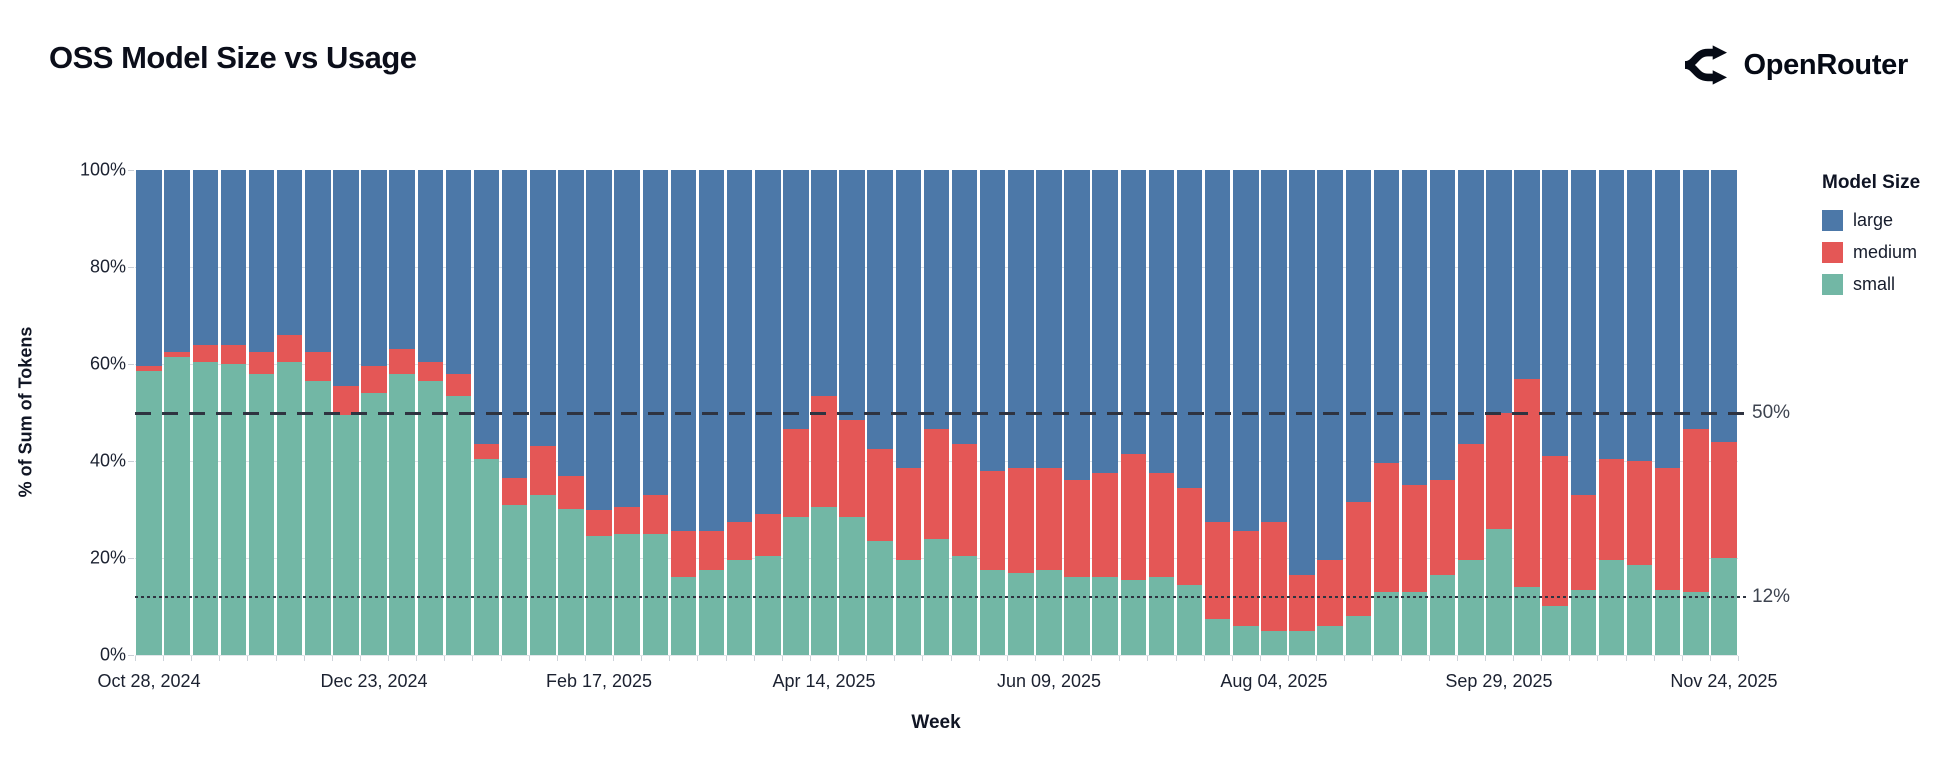 The image size is (1956, 760). I want to click on brand-logo: OpenRouter, so click(1795, 65).